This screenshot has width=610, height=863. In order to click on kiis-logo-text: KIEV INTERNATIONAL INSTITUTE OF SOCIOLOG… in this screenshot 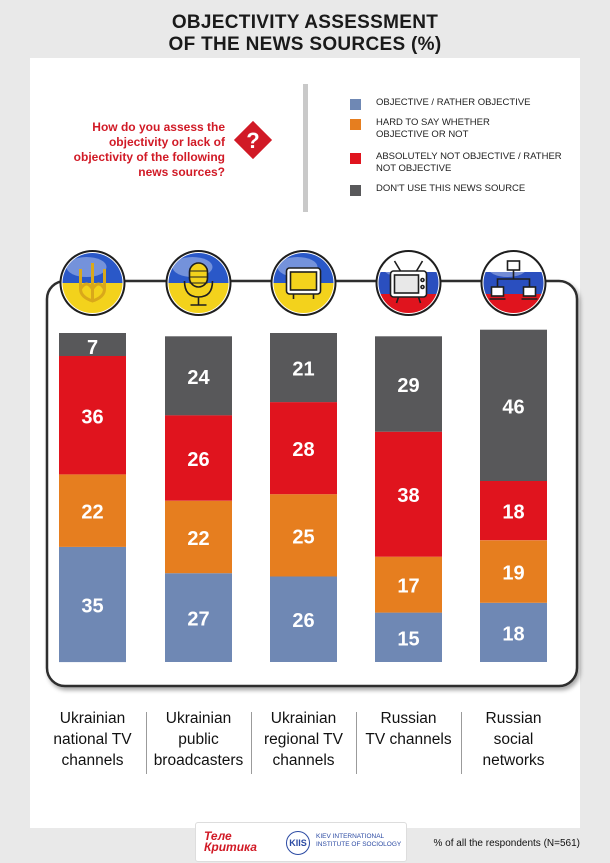, I will do `click(359, 840)`.